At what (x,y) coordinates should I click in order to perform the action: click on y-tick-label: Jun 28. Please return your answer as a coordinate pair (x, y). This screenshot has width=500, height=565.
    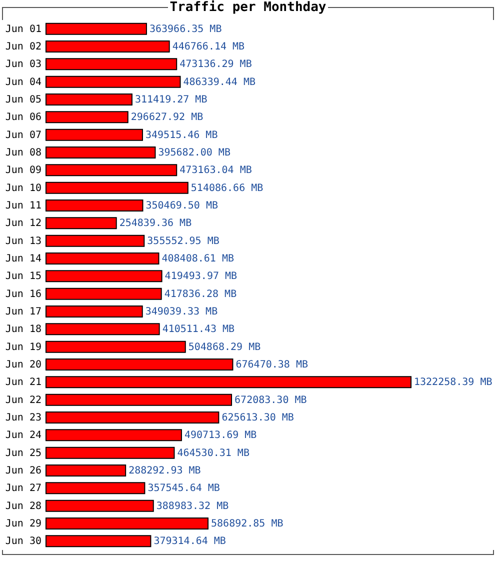
    Looking at the image, I should click on (23, 506).